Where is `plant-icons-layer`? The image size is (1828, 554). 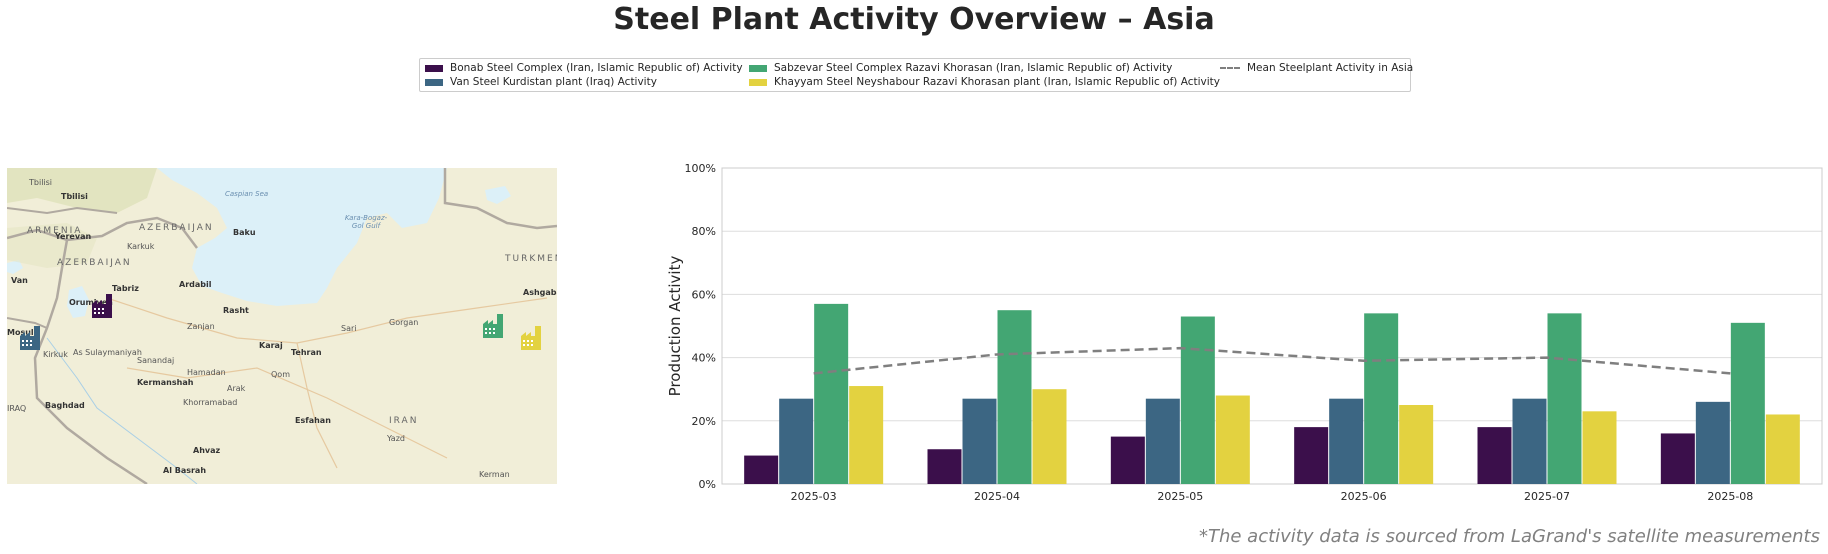 plant-icons-layer is located at coordinates (280, 322).